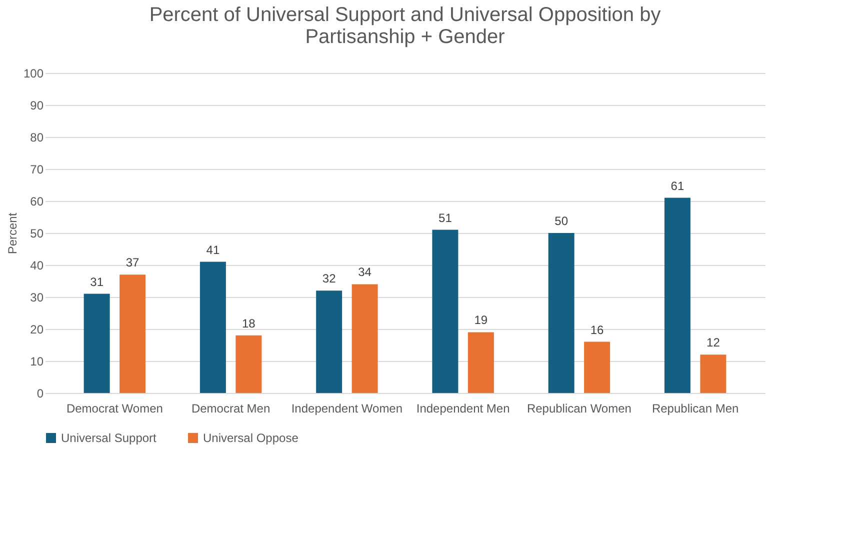 The image size is (852, 542). What do you see at coordinates (133, 263) in the screenshot?
I see `data-label: 37` at bounding box center [133, 263].